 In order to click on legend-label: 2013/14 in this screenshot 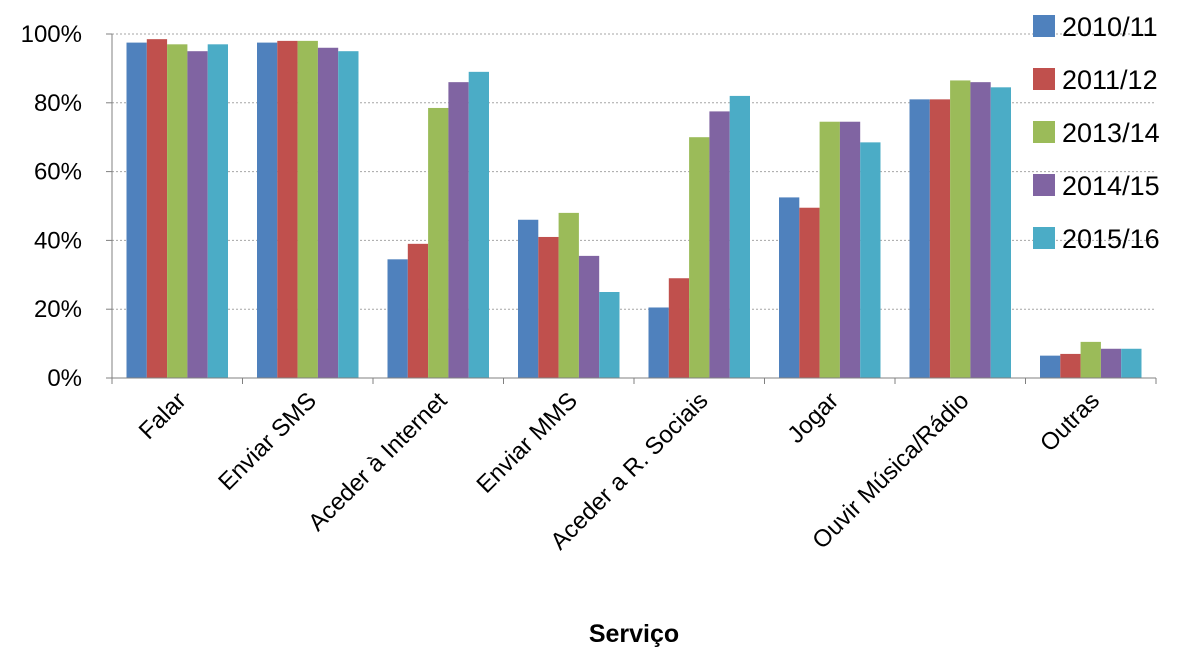, I will do `click(1111, 133)`.